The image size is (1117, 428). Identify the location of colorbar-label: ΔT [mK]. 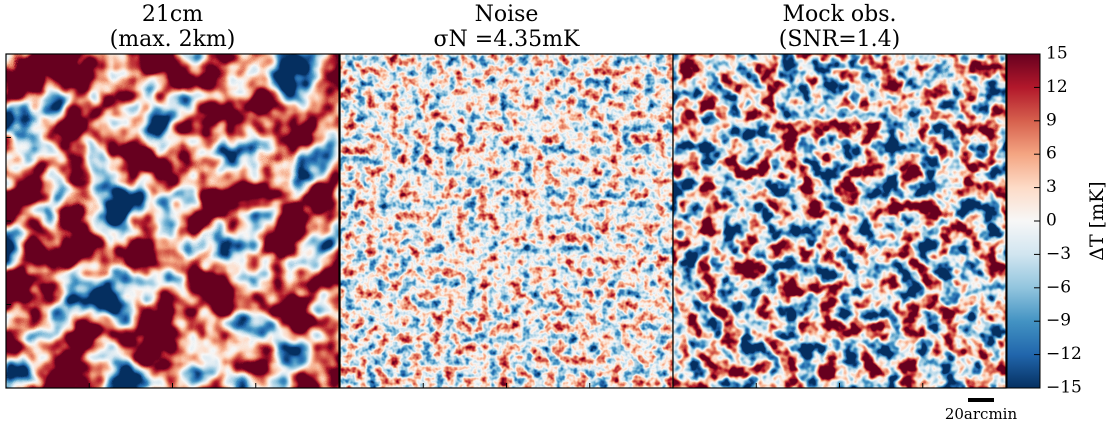
(1097, 220).